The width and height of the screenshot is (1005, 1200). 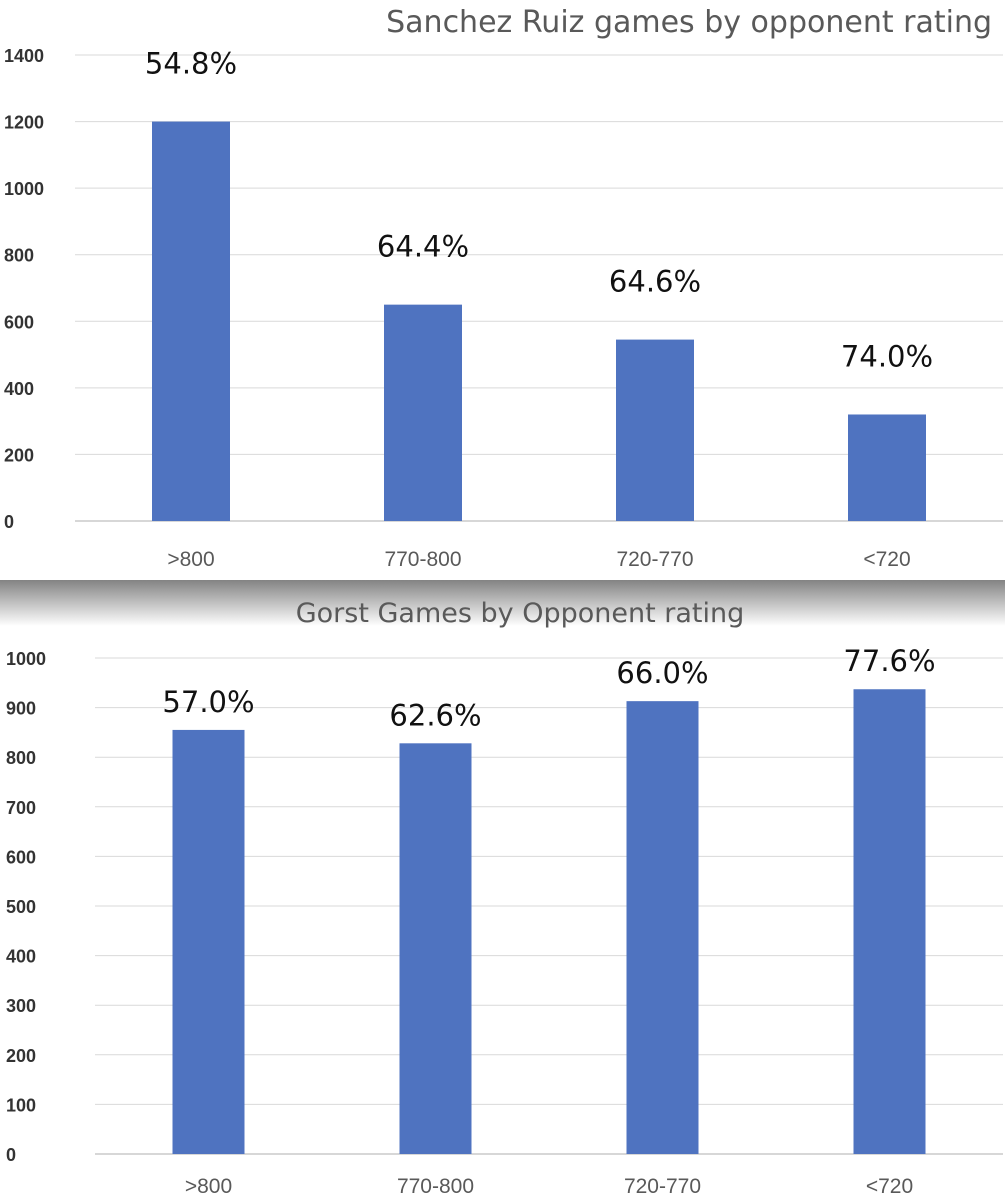 I want to click on y-tick-label: 100, so click(x=21, y=1105).